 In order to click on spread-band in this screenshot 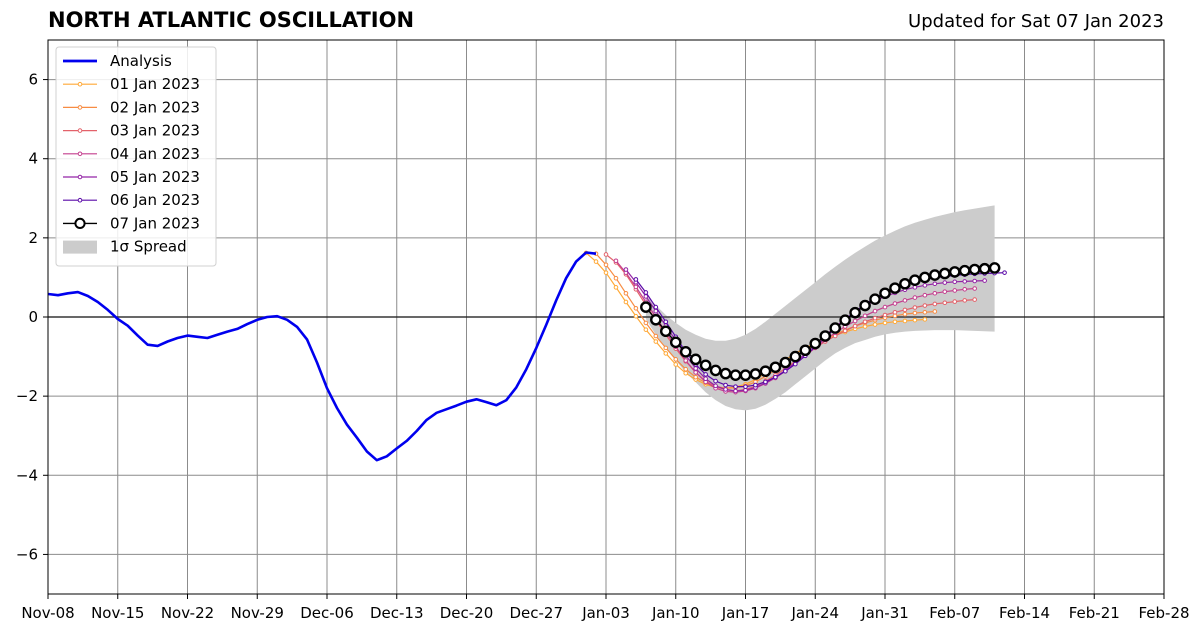, I will do `click(820, 308)`.